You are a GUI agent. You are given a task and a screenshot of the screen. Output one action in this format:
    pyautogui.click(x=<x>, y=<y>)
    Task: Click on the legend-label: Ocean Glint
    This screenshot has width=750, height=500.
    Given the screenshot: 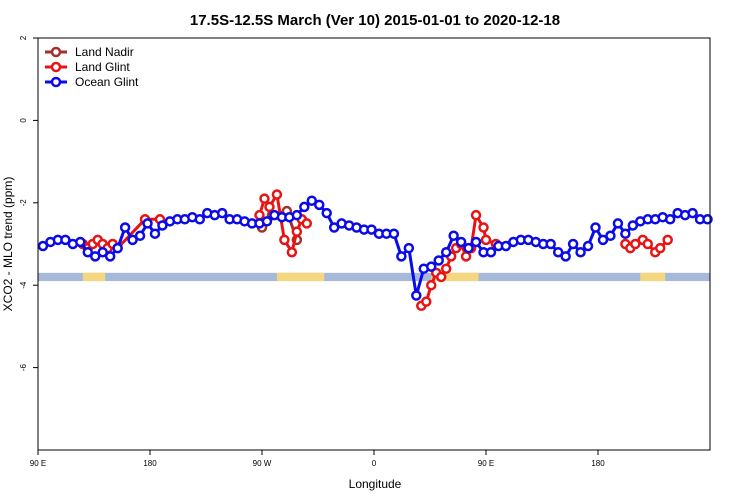 What is the action you would take?
    pyautogui.click(x=107, y=82)
    